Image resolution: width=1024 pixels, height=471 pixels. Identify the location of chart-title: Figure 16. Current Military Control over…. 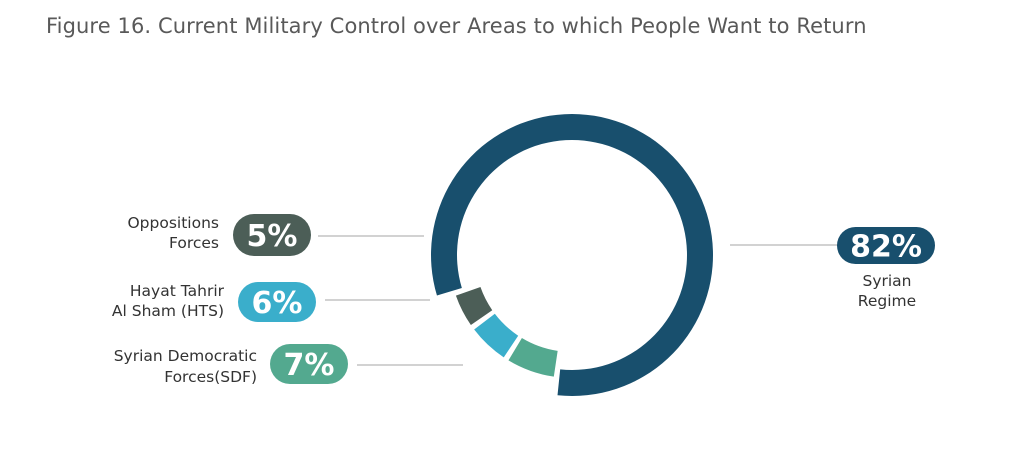
(456, 26).